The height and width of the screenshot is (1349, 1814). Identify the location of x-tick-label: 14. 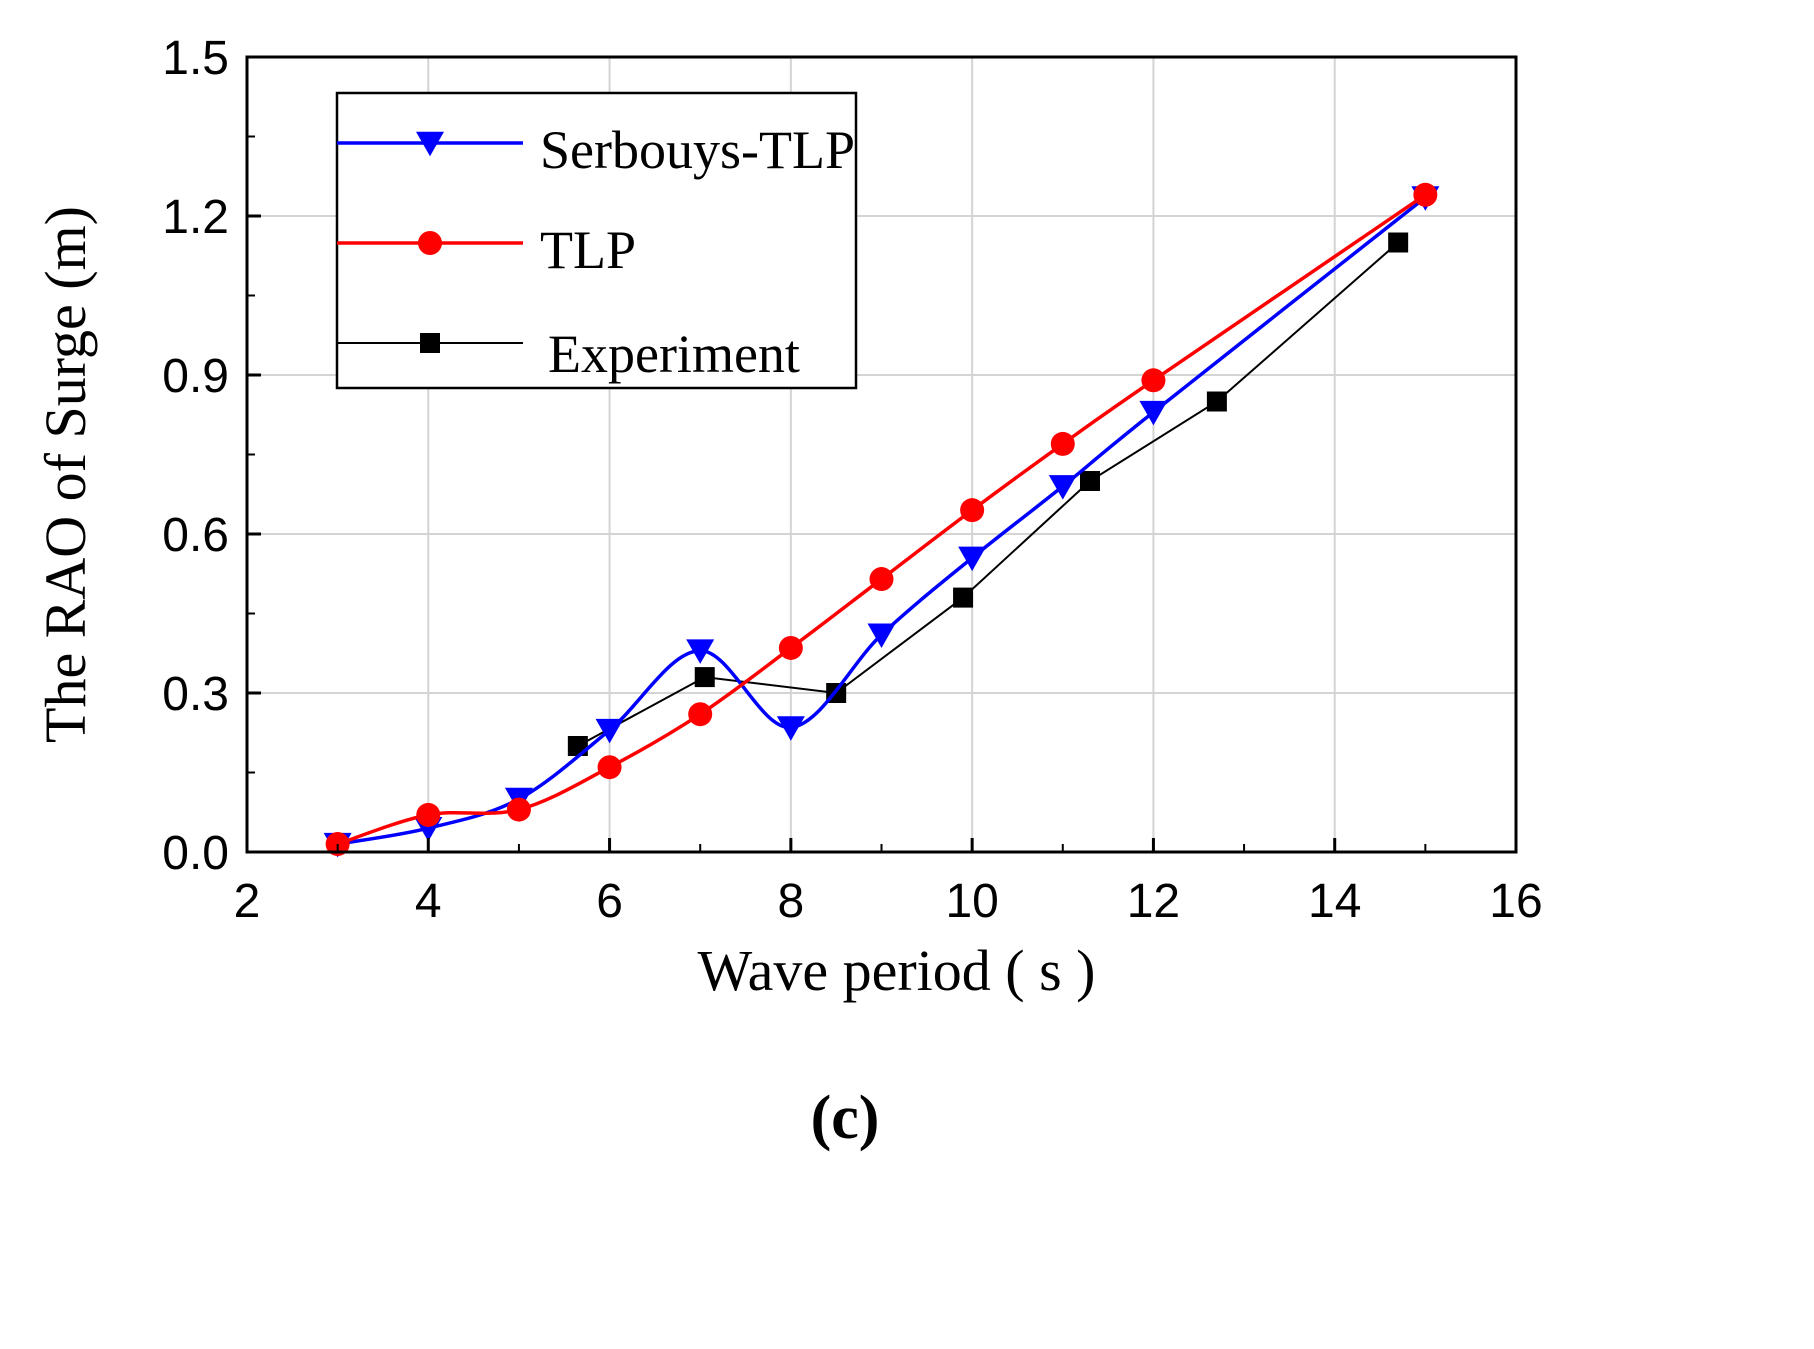
(1334, 901).